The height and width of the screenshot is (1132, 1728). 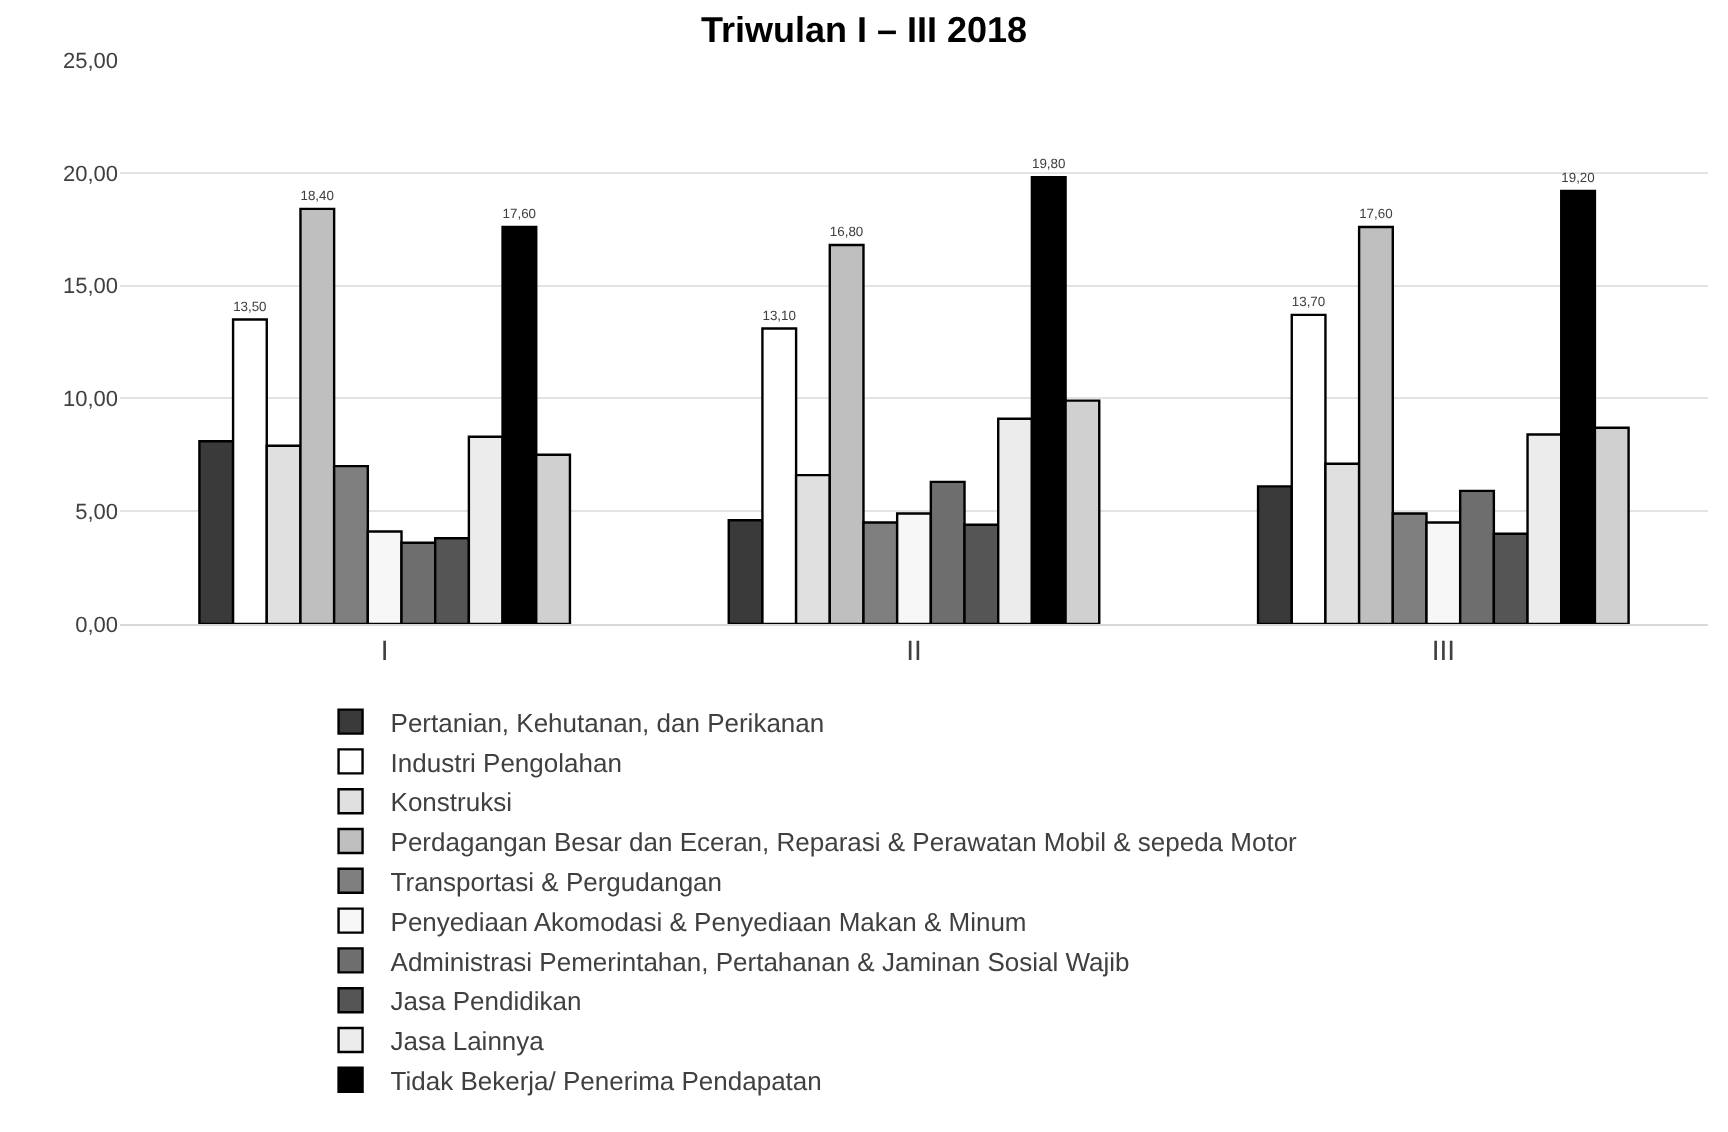 What do you see at coordinates (506, 762) in the screenshot?
I see `legend-label: Industri Pengolahan` at bounding box center [506, 762].